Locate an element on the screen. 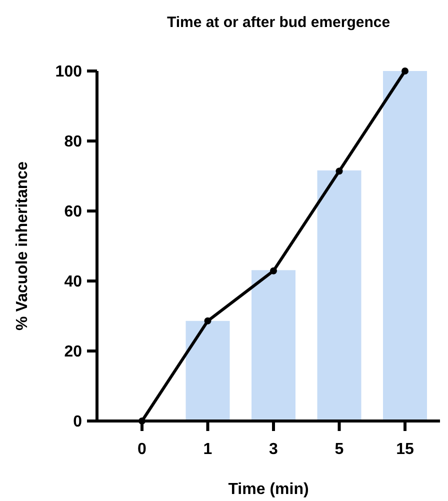 Image resolution: width=448 pixels, height=501 pixels. y-tick-label: 40 is located at coordinates (73, 282).